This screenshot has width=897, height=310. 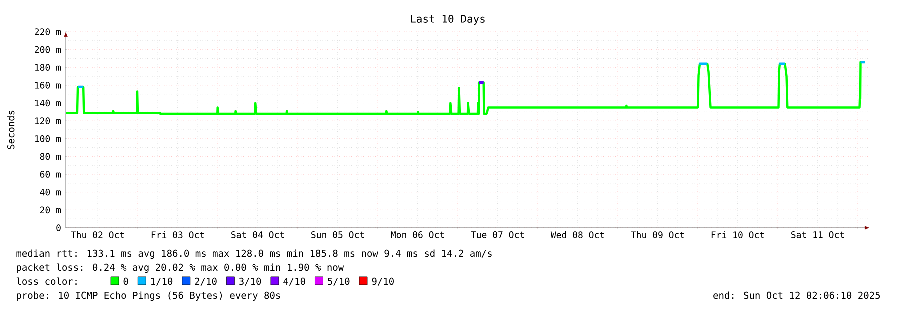 What do you see at coordinates (48, 32) in the screenshot?
I see `y-tick-label: 220 m` at bounding box center [48, 32].